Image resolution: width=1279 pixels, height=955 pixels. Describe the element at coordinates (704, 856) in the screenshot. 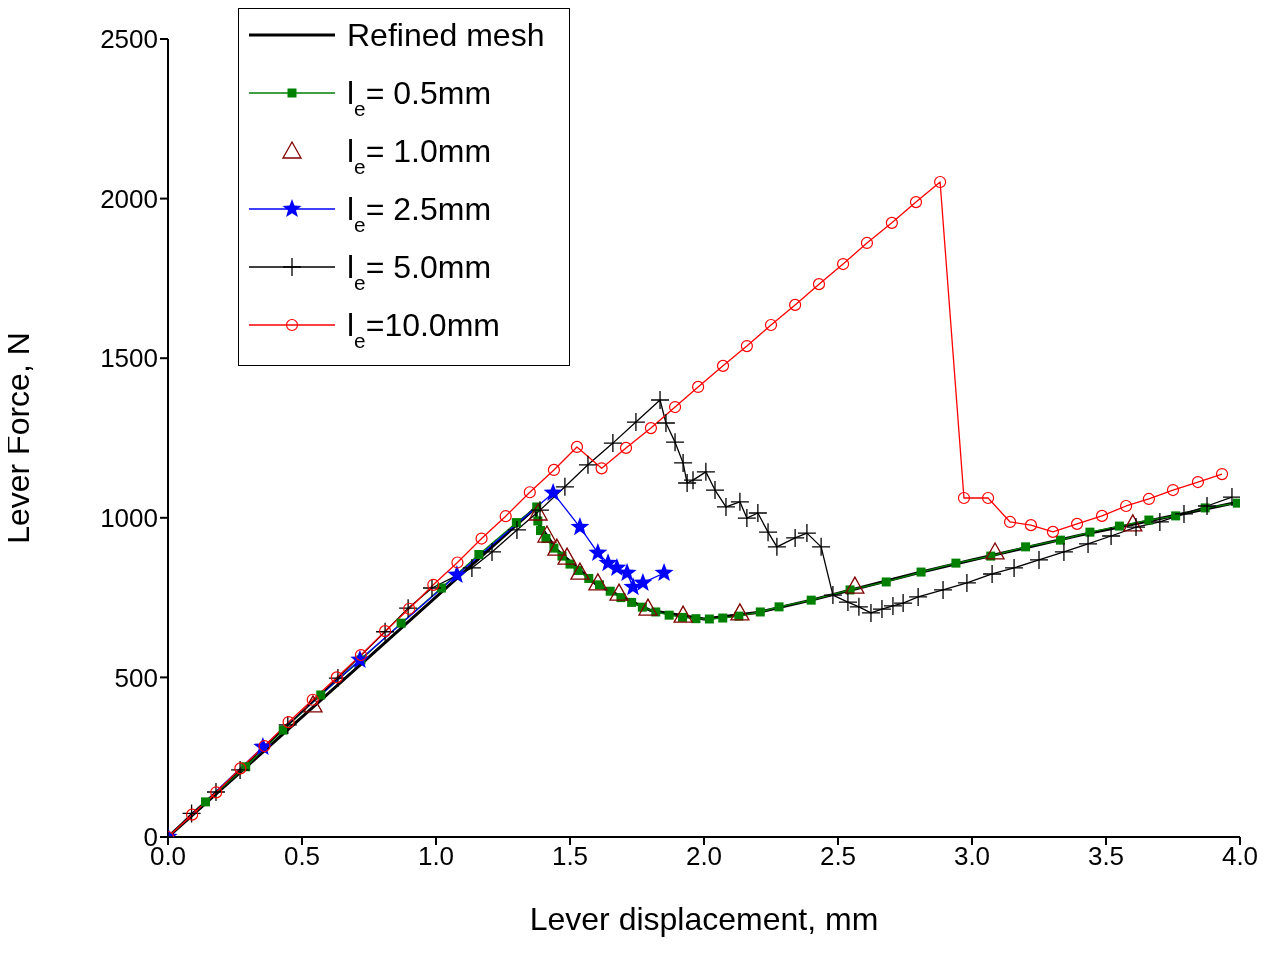

I see `x-tick-label: 2.0` at that location.